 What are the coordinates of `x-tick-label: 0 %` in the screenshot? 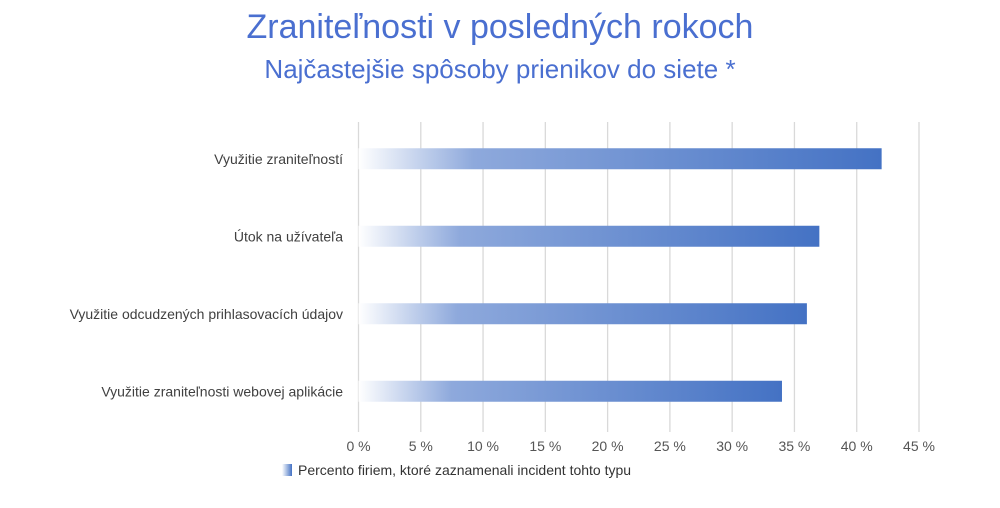 It's located at (358, 446).